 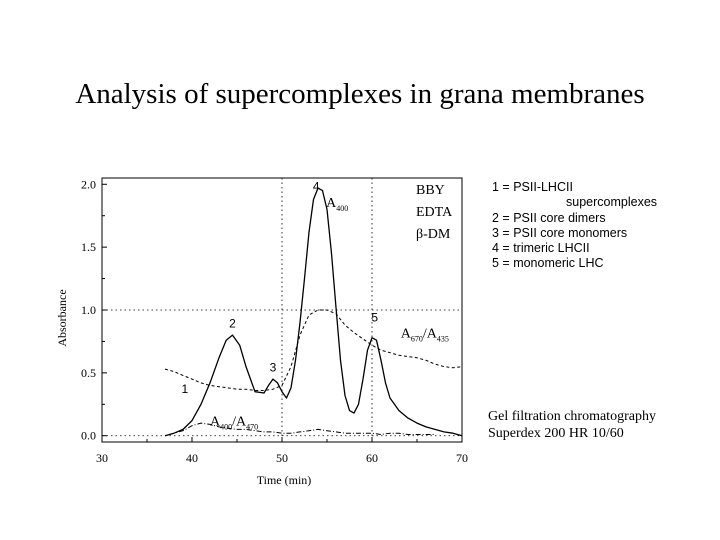 What do you see at coordinates (88, 184) in the screenshot?
I see `y-tick-label: 2.0` at bounding box center [88, 184].